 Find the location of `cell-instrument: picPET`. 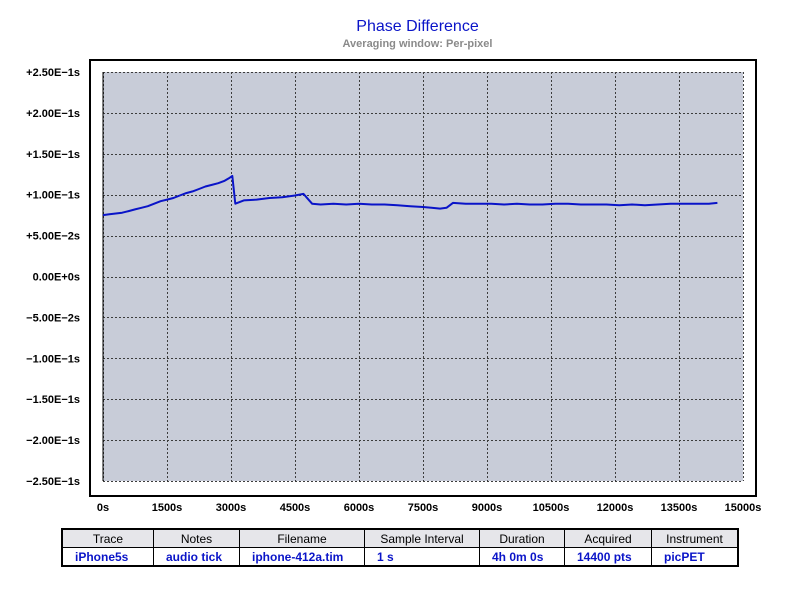

cell-instrument: picPET is located at coordinates (694, 556).